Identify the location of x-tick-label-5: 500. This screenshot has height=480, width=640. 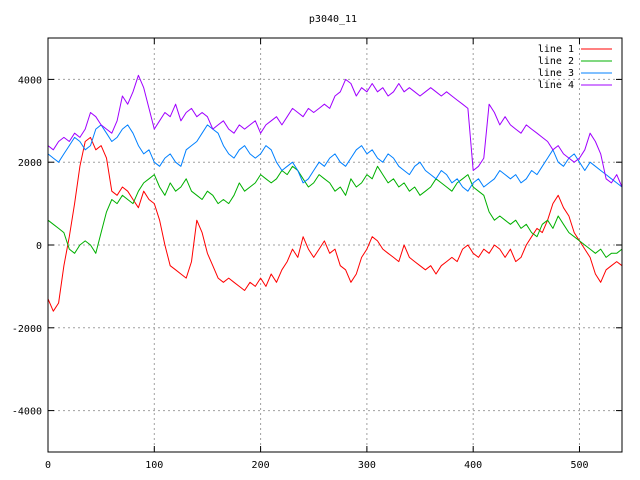
(579, 465).